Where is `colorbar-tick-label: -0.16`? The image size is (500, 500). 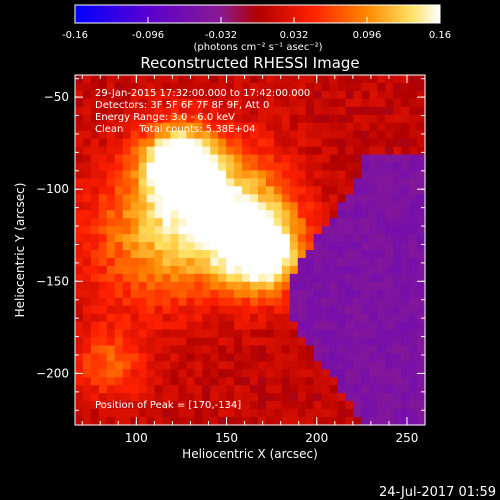
colorbar-tick-label: -0.16 is located at coordinates (75, 35).